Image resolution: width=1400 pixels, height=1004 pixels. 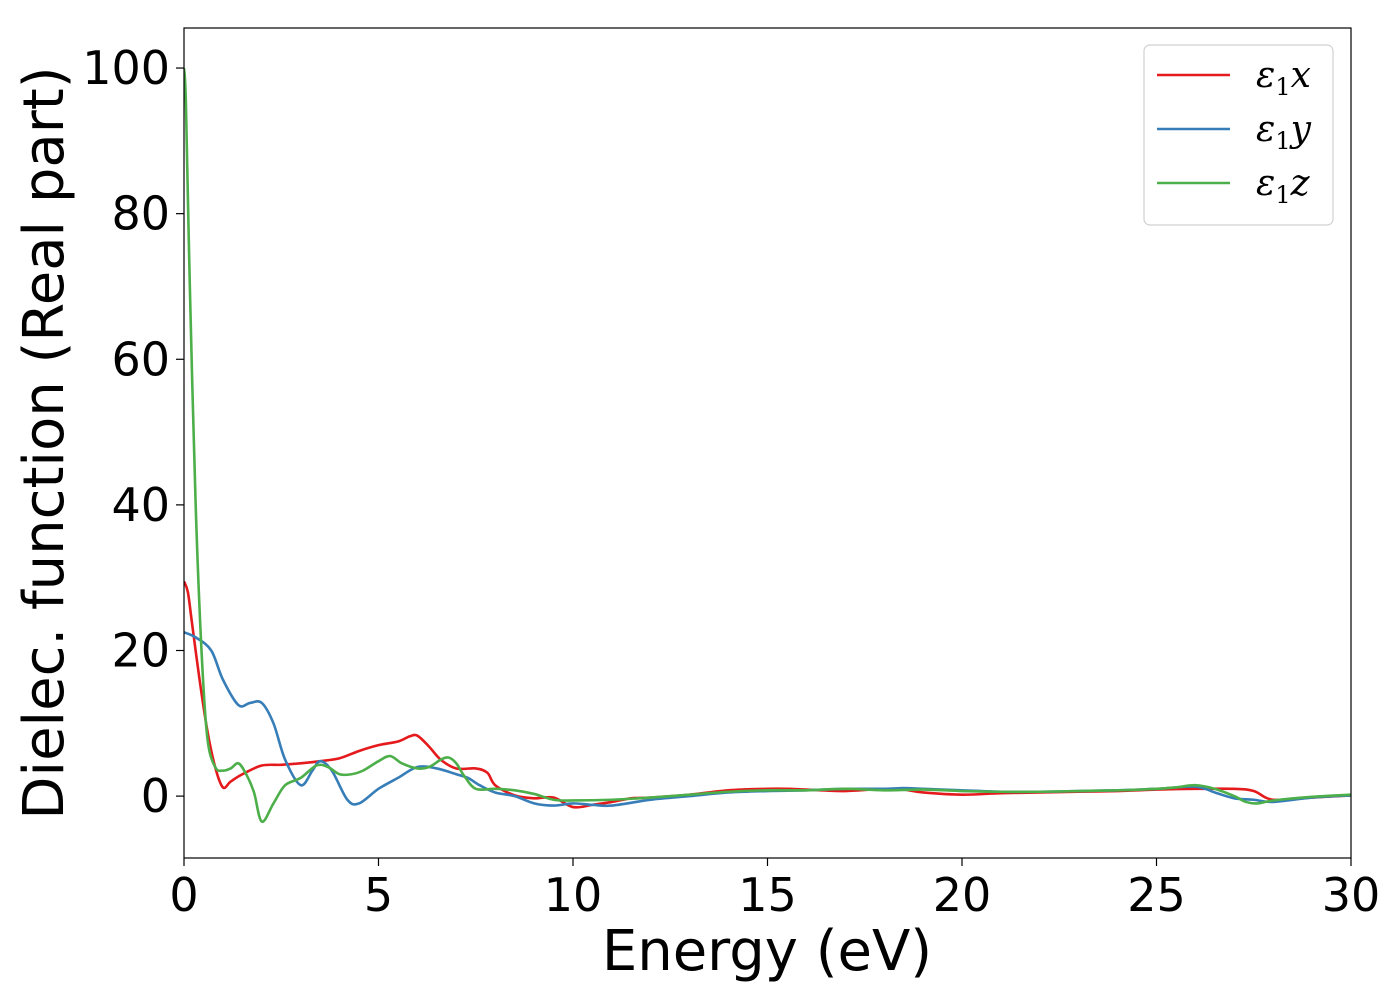 I want to click on x-tick-label: 10, so click(x=573, y=895).